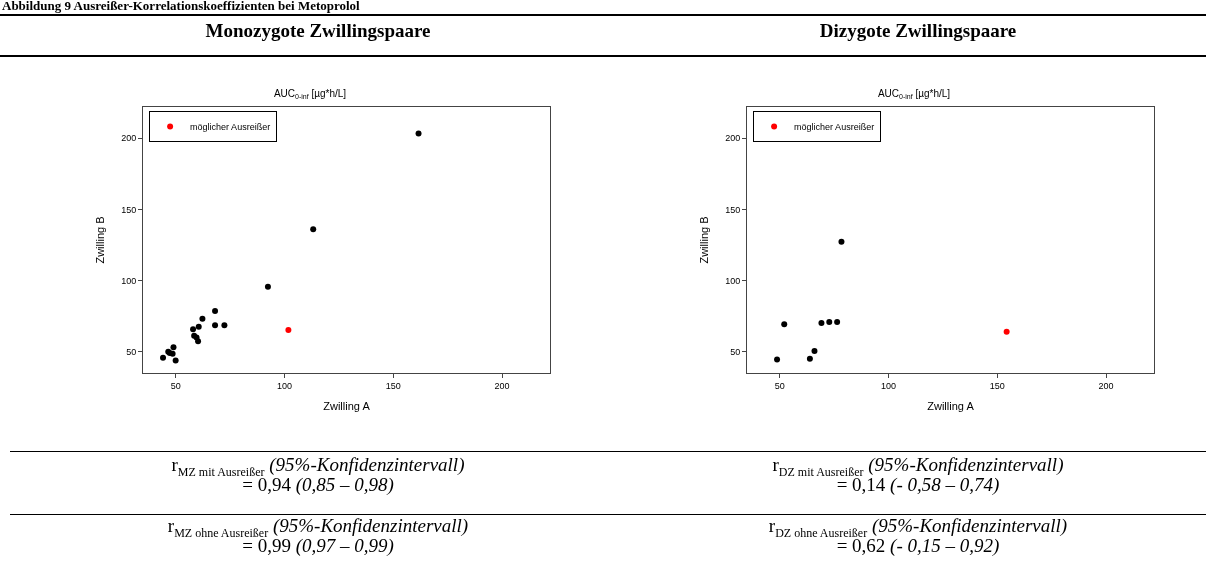 The image size is (1206, 572). Describe the element at coordinates (318, 31) in the screenshot. I see `text: Monozygote Zwillingspaare` at that location.